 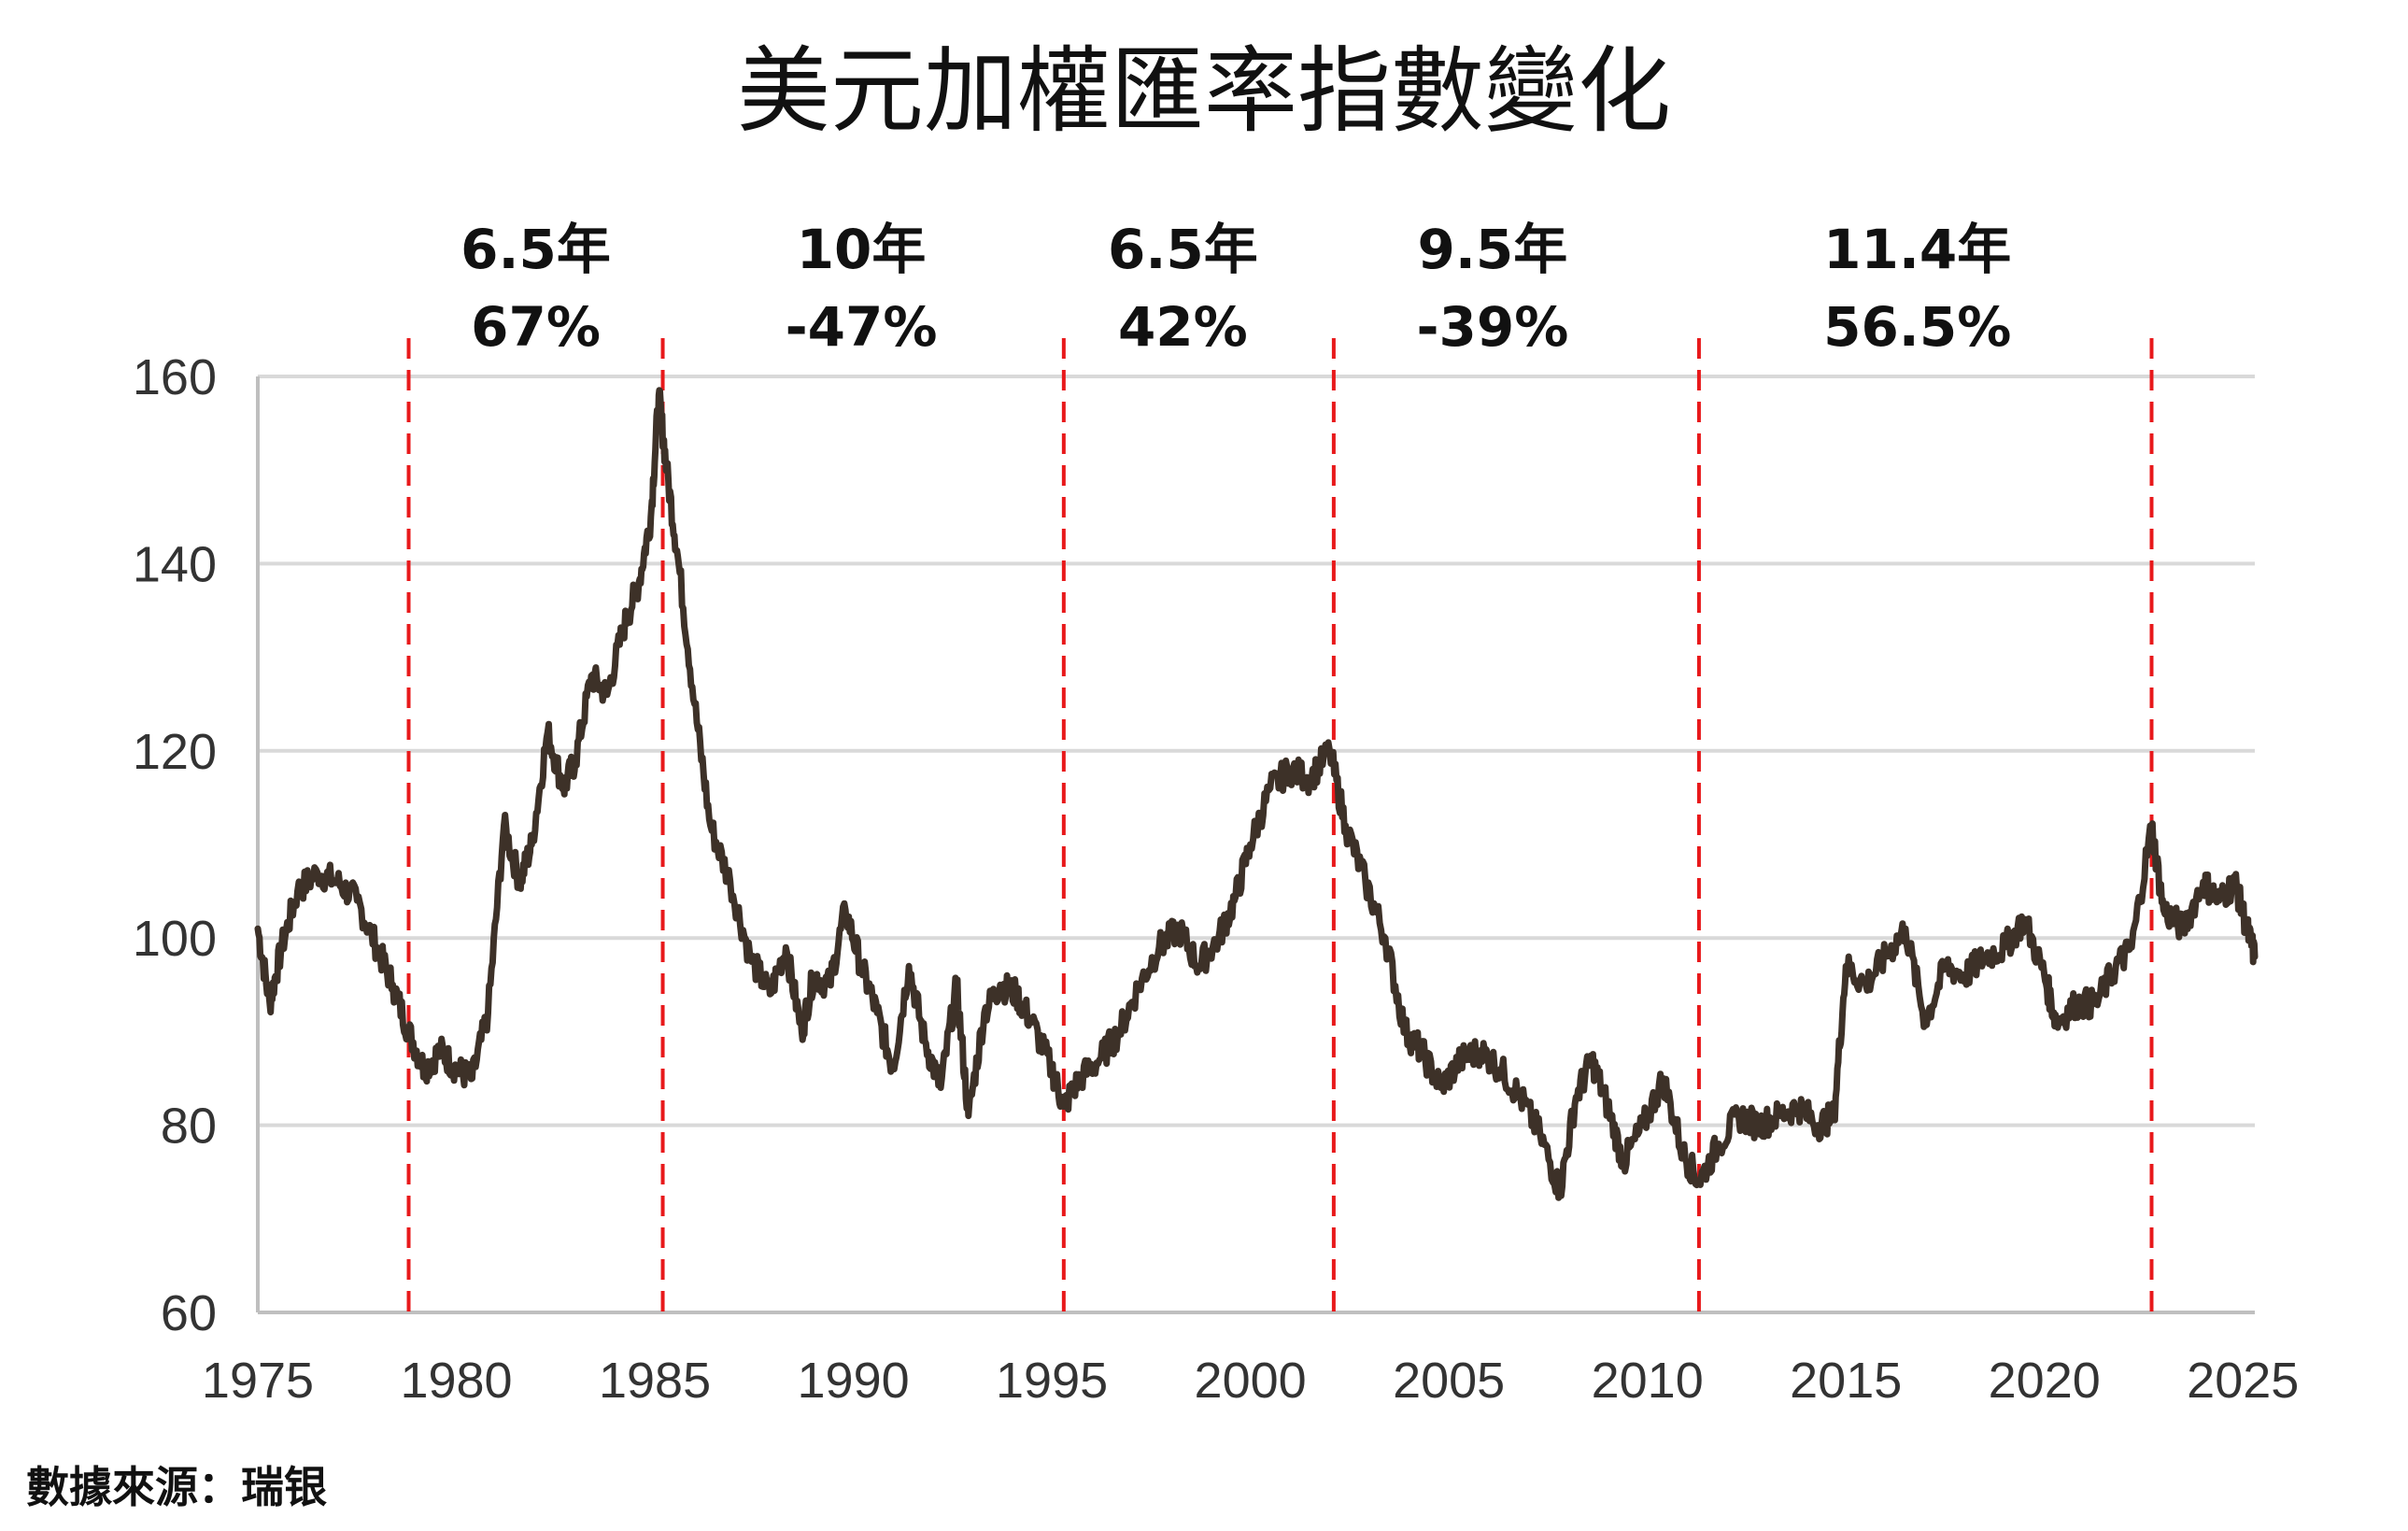 What do you see at coordinates (2243, 1381) in the screenshot?
I see `x-tick-label-2025: 2025` at bounding box center [2243, 1381].